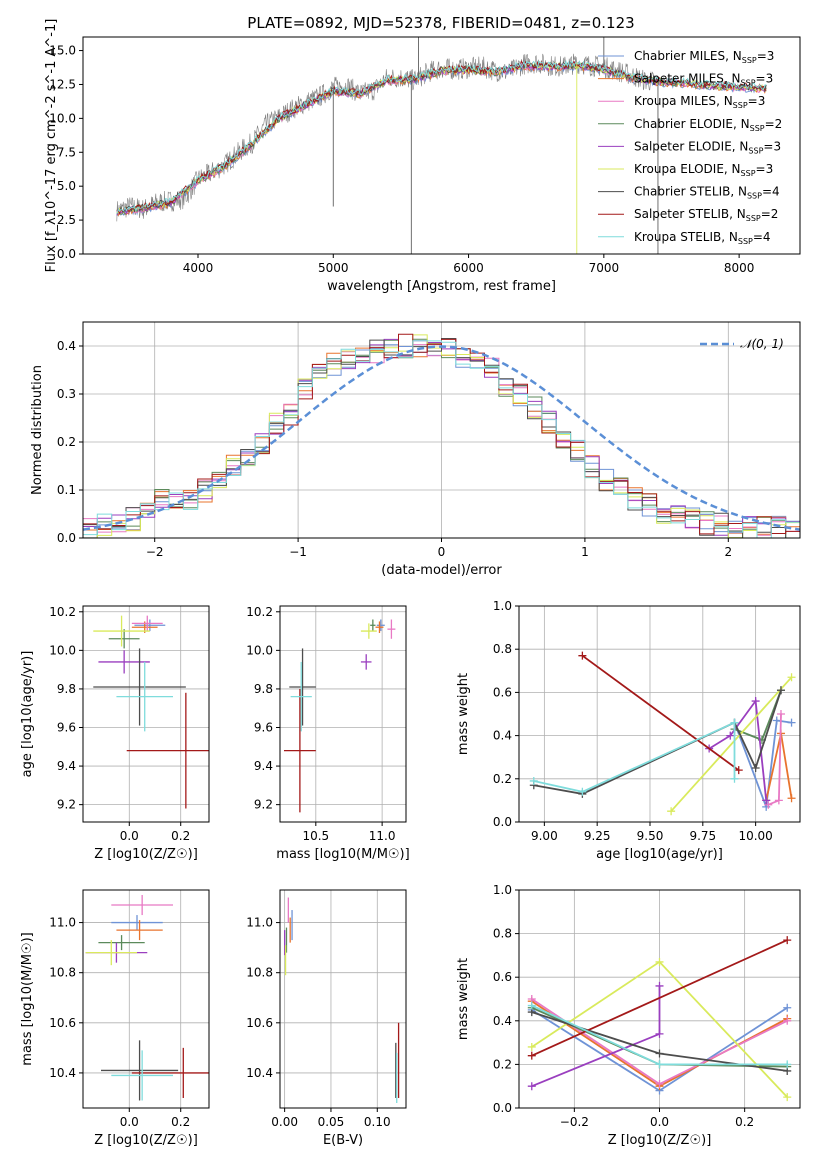 The width and height of the screenshot is (819, 1170). I want to click on x-axis-label: Z [log10(Z/Z☉)], so click(660, 1140).